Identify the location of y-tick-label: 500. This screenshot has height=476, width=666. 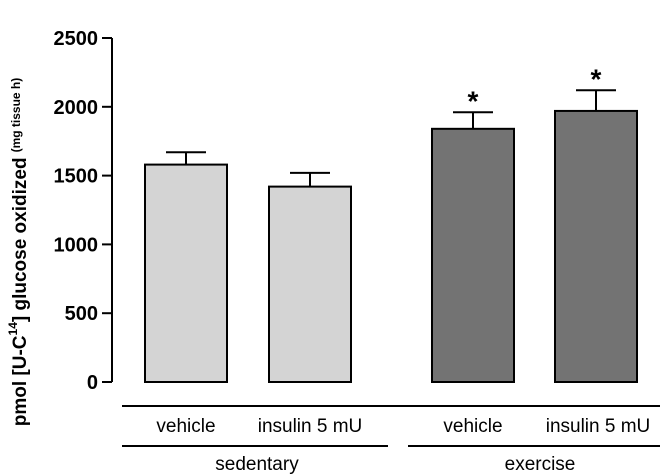
(81, 314).